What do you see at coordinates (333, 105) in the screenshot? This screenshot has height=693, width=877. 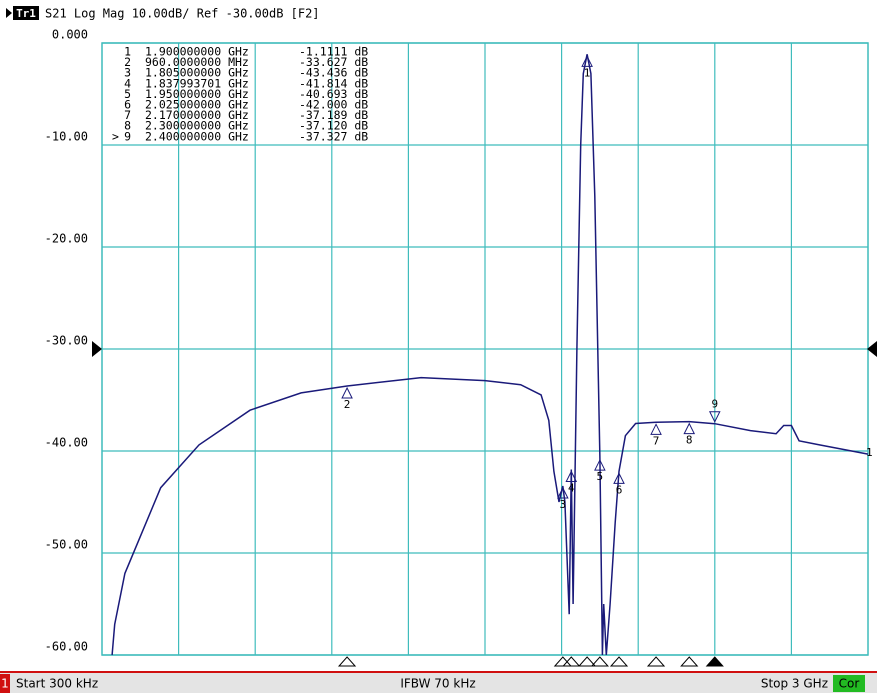 I see `marker-value: -42.000 dB` at bounding box center [333, 105].